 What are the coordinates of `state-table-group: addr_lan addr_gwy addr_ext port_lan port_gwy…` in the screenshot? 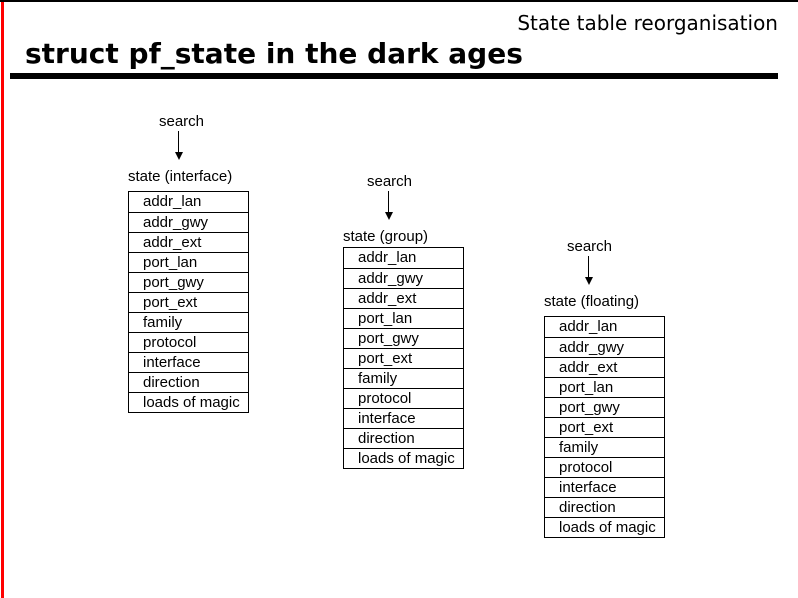 It's located at (403, 358).